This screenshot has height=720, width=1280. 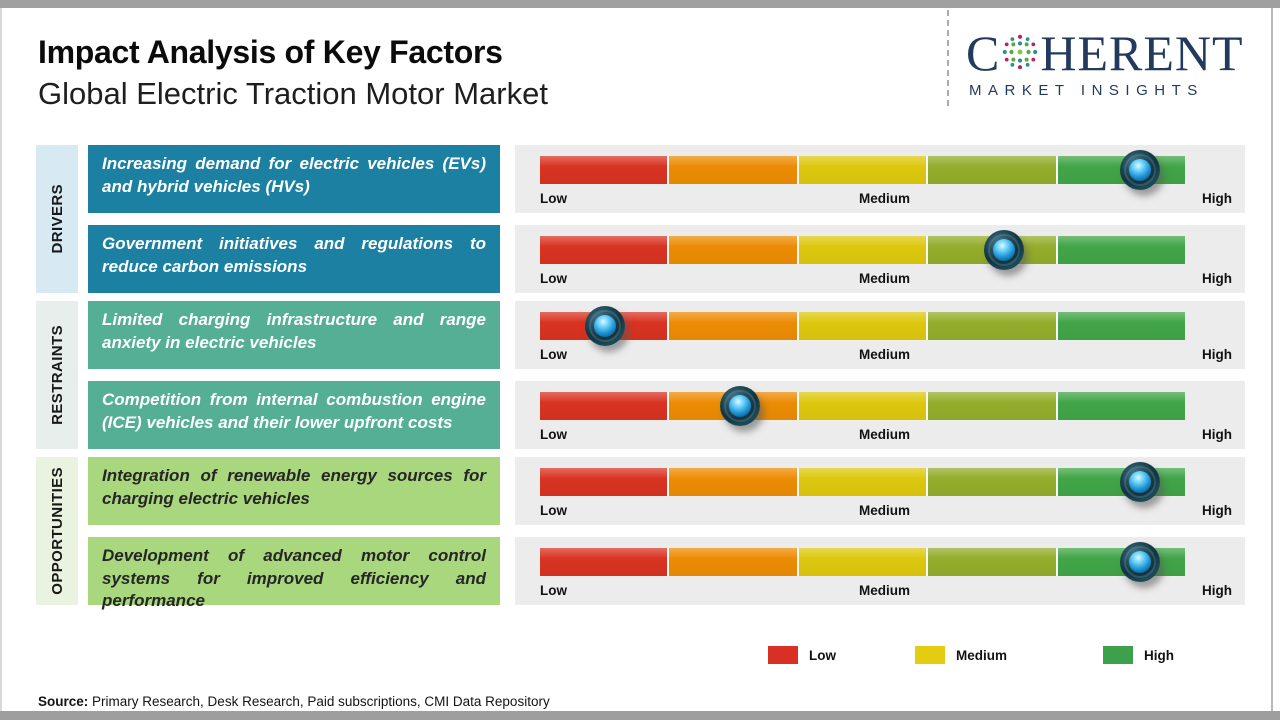 I want to click on brand-name: C, so click(x=1114, y=53).